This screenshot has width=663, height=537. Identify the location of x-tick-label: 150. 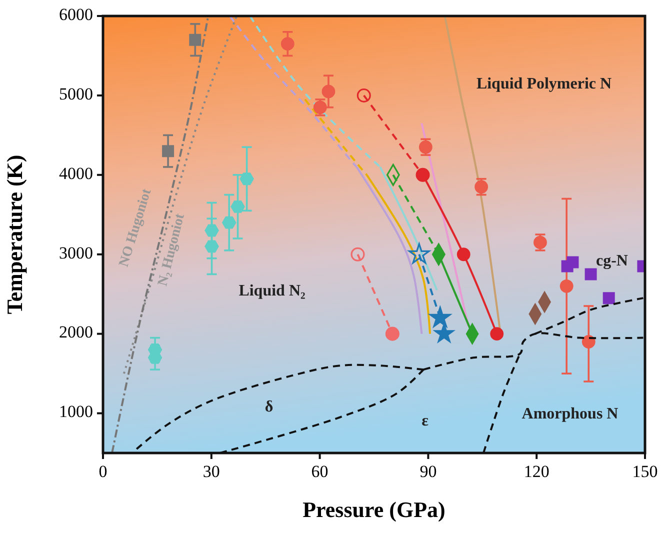
(645, 471).